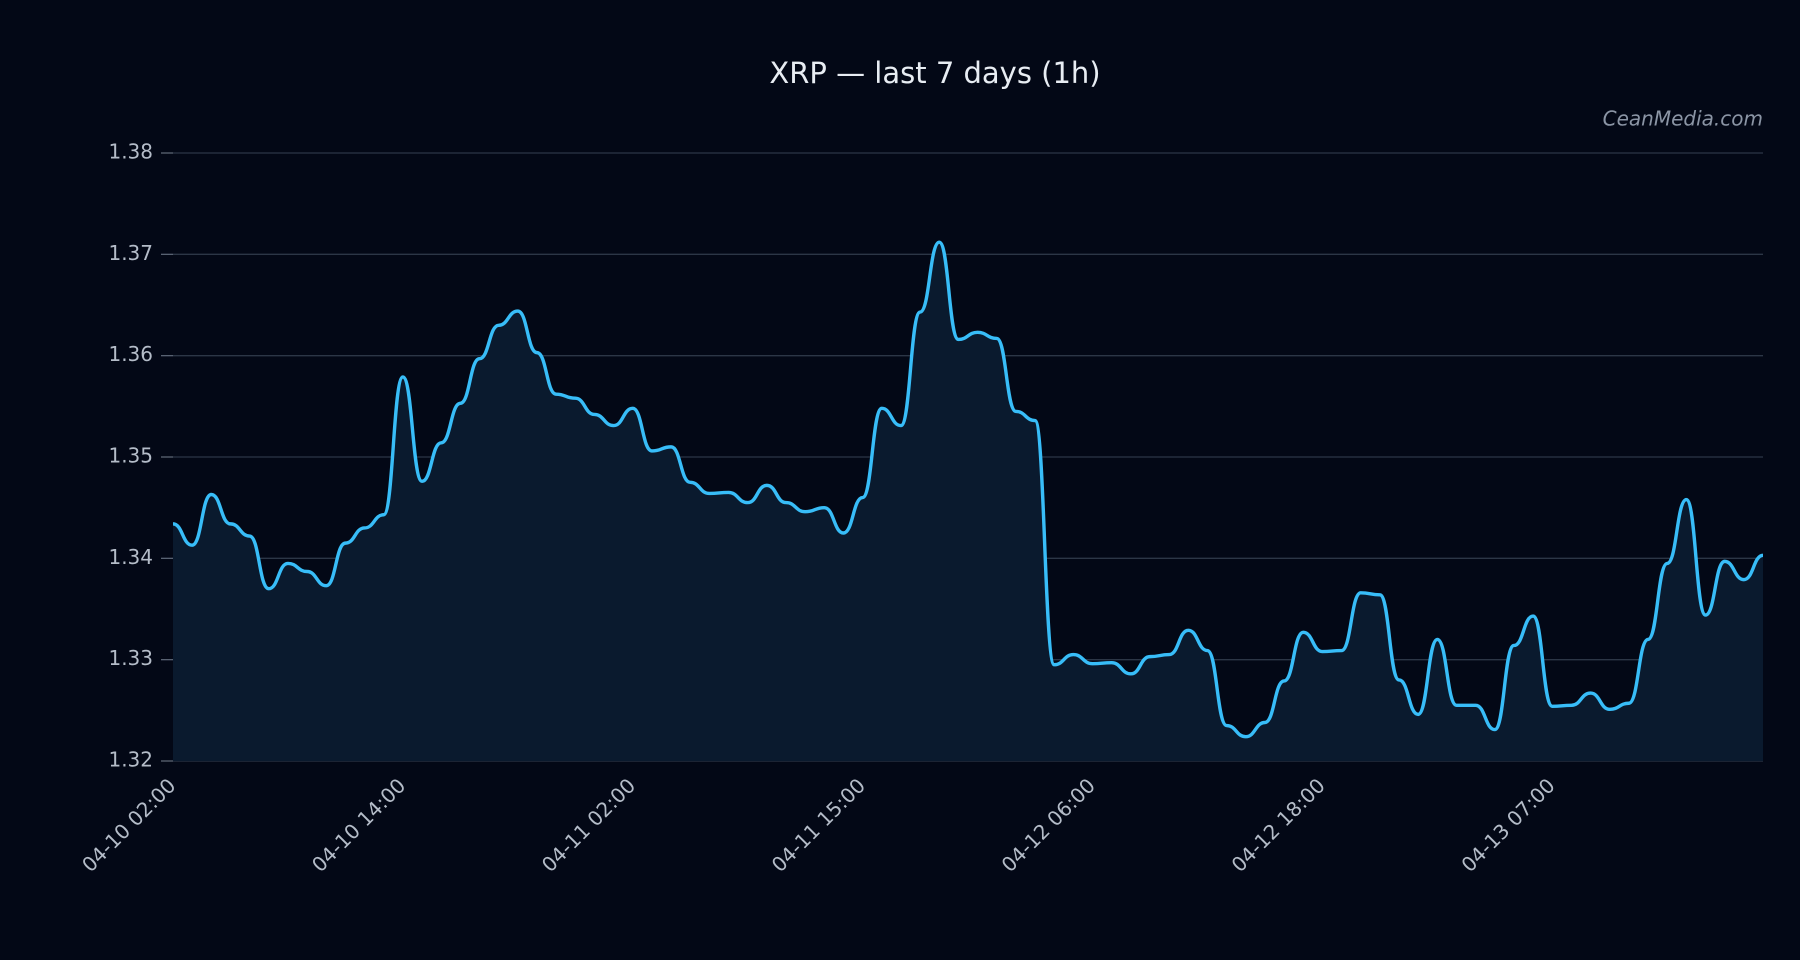 This screenshot has height=960, width=1800. I want to click on chart-title: XRP — last 7 days (1h), so click(934, 73).